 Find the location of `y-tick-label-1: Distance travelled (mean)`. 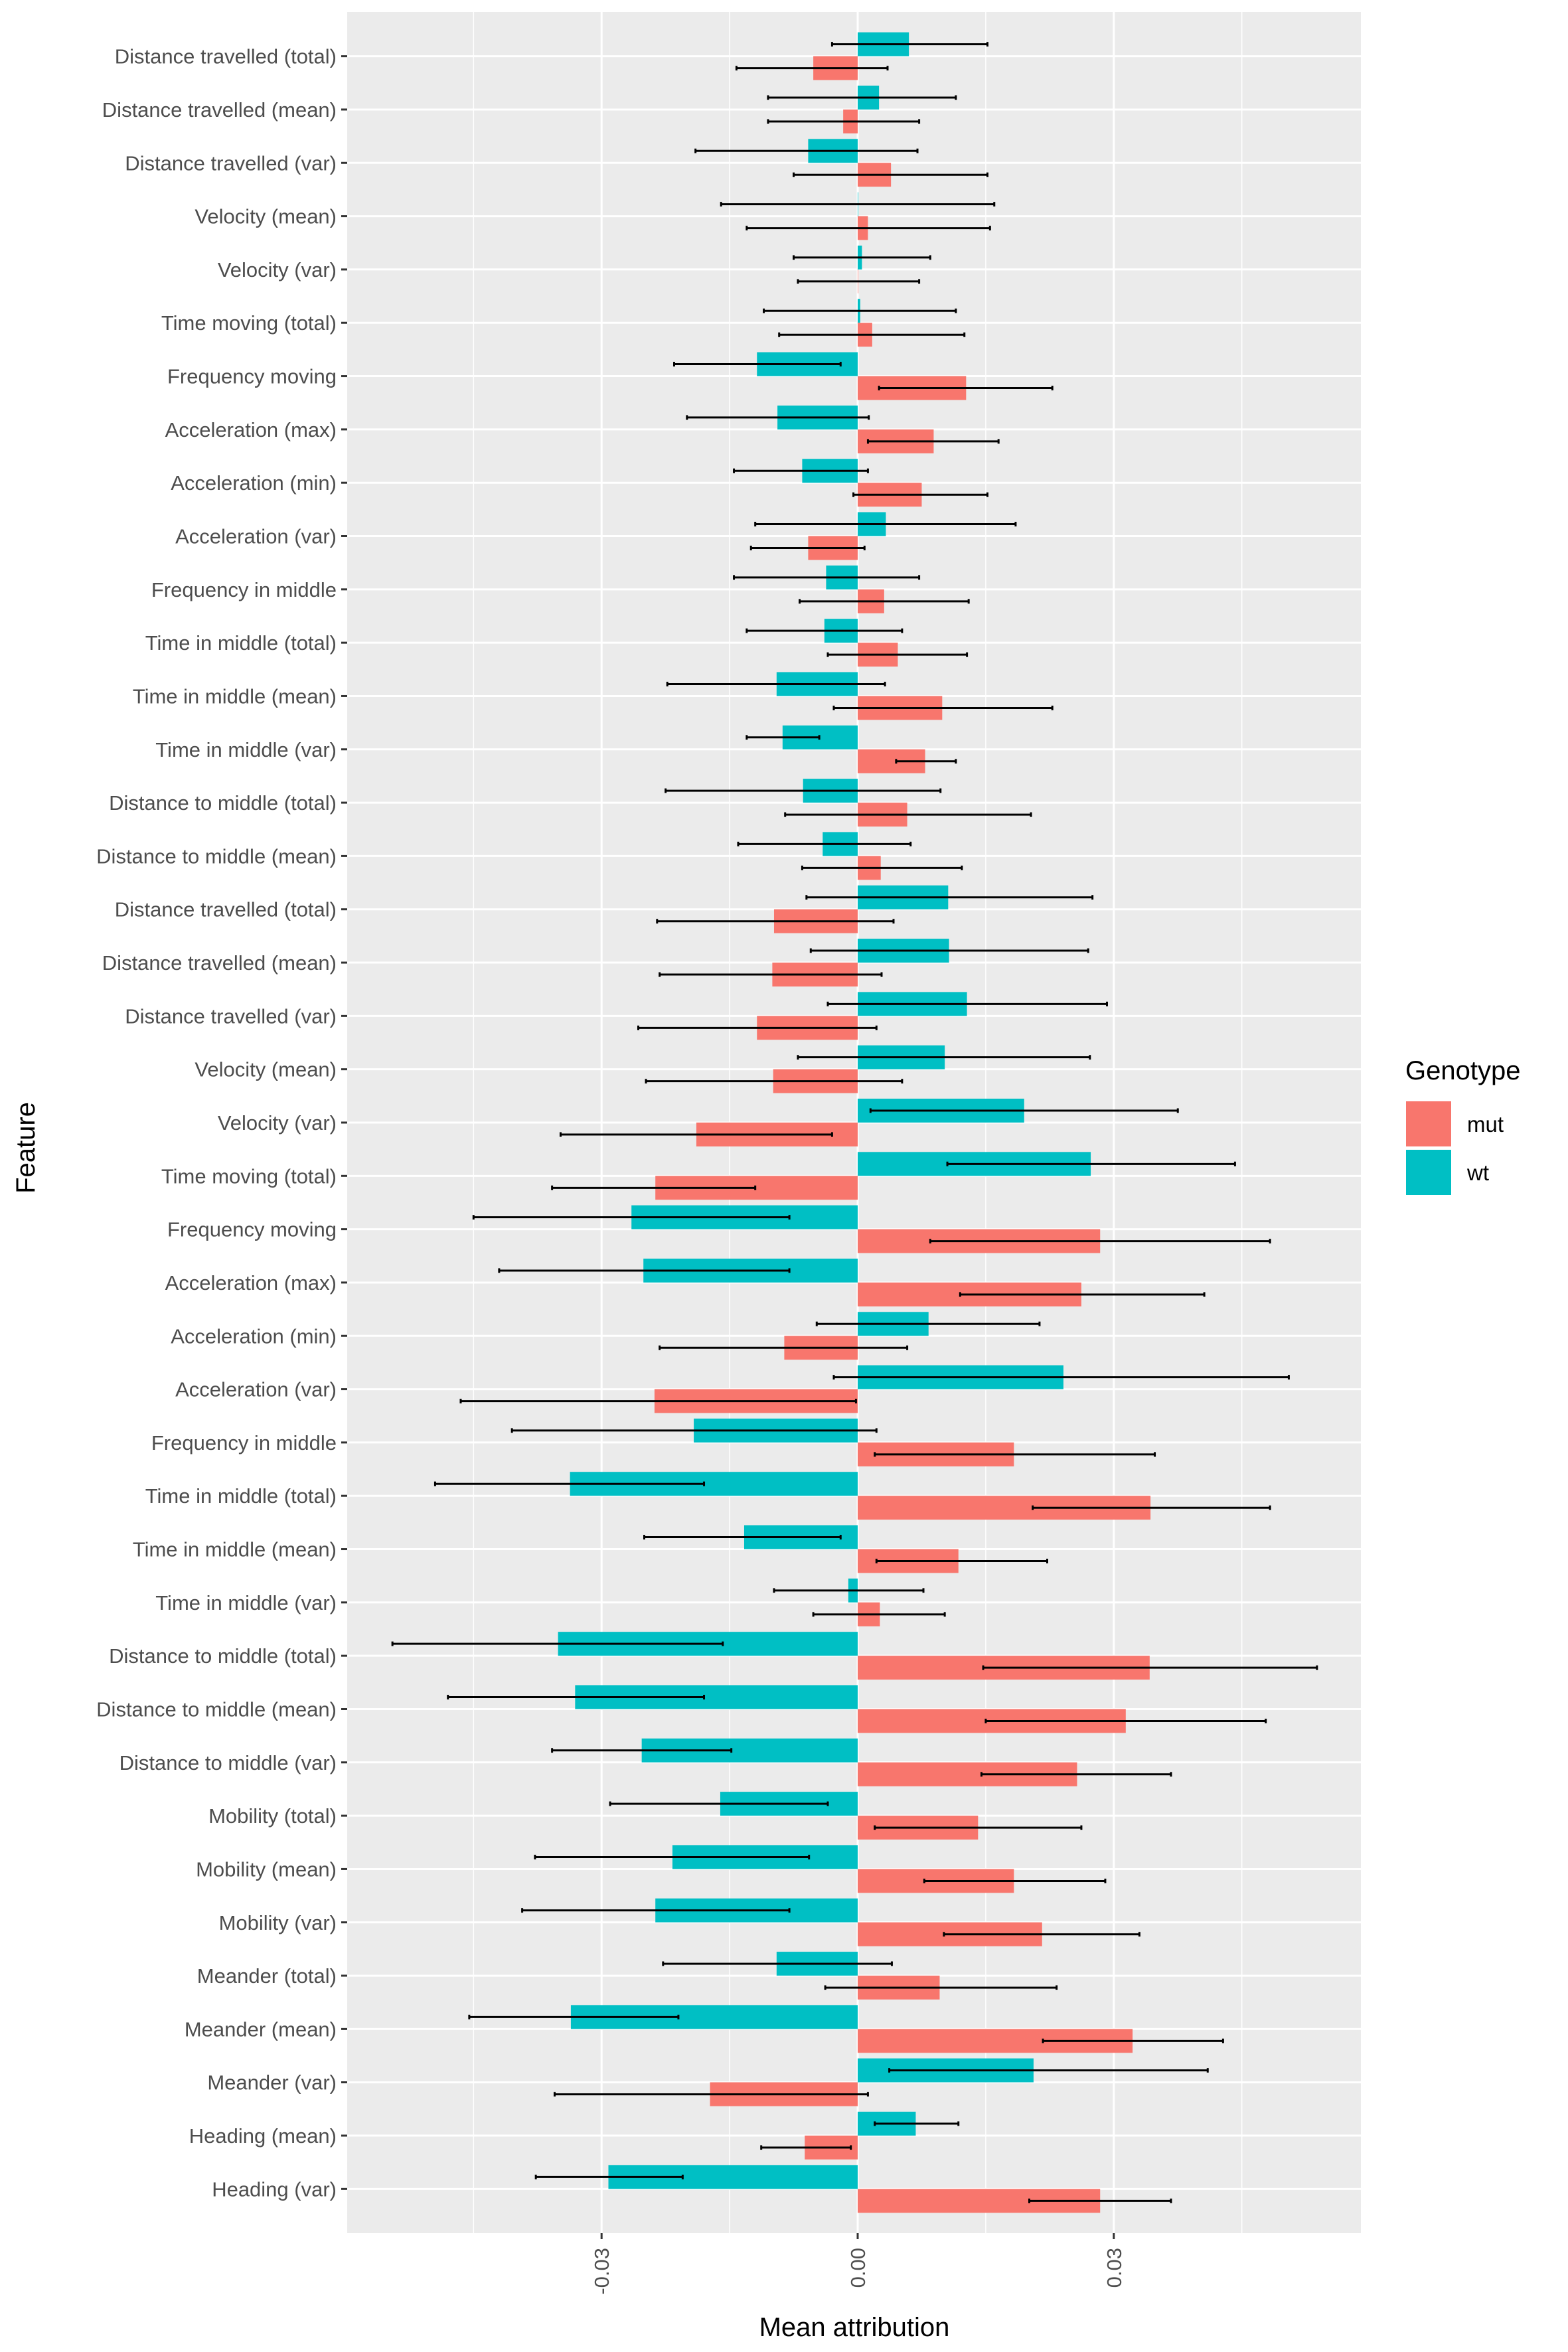

y-tick-label-1: Distance travelled (mean) is located at coordinates (220, 110).